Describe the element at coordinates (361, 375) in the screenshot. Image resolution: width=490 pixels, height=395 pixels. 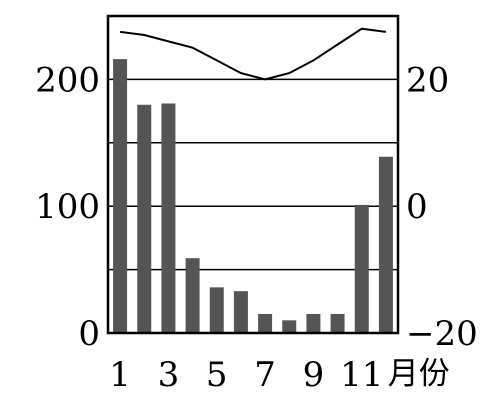
I see `x-tick-label: 11` at that location.